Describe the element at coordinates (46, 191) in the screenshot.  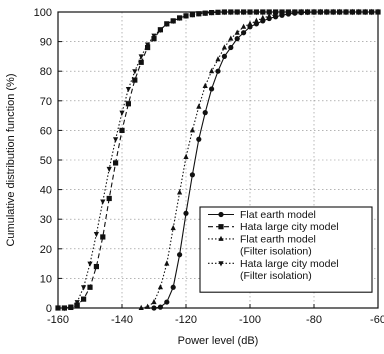
I see `y-tick-label: 40` at that location.